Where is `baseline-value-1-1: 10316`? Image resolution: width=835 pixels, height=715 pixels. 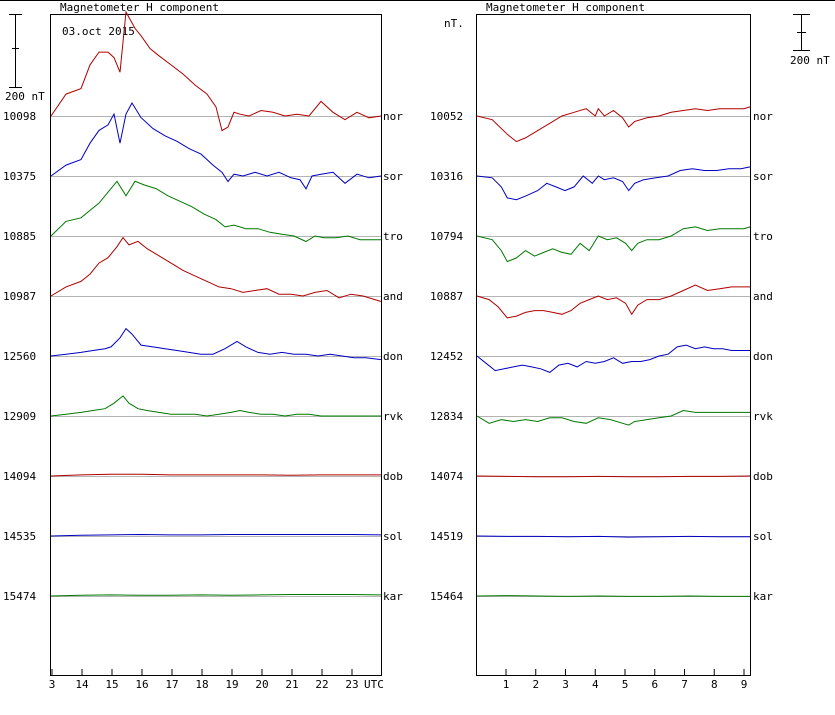
baseline-value-1-1: 10316 is located at coordinates (446, 176).